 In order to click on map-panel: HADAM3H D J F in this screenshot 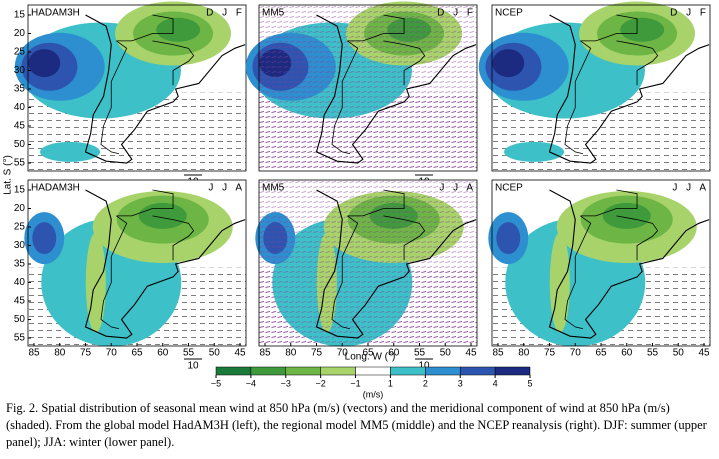, I will do `click(130, 86)`.